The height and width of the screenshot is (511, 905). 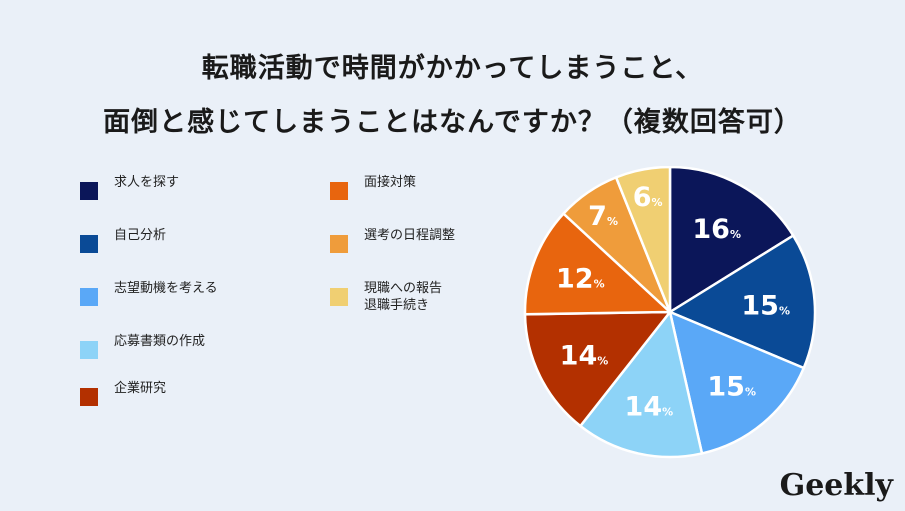 What do you see at coordinates (452, 122) in the screenshot?
I see `chart-subtitle: 面倒と感じてしまうことはなんですか？（複数回答可）` at bounding box center [452, 122].